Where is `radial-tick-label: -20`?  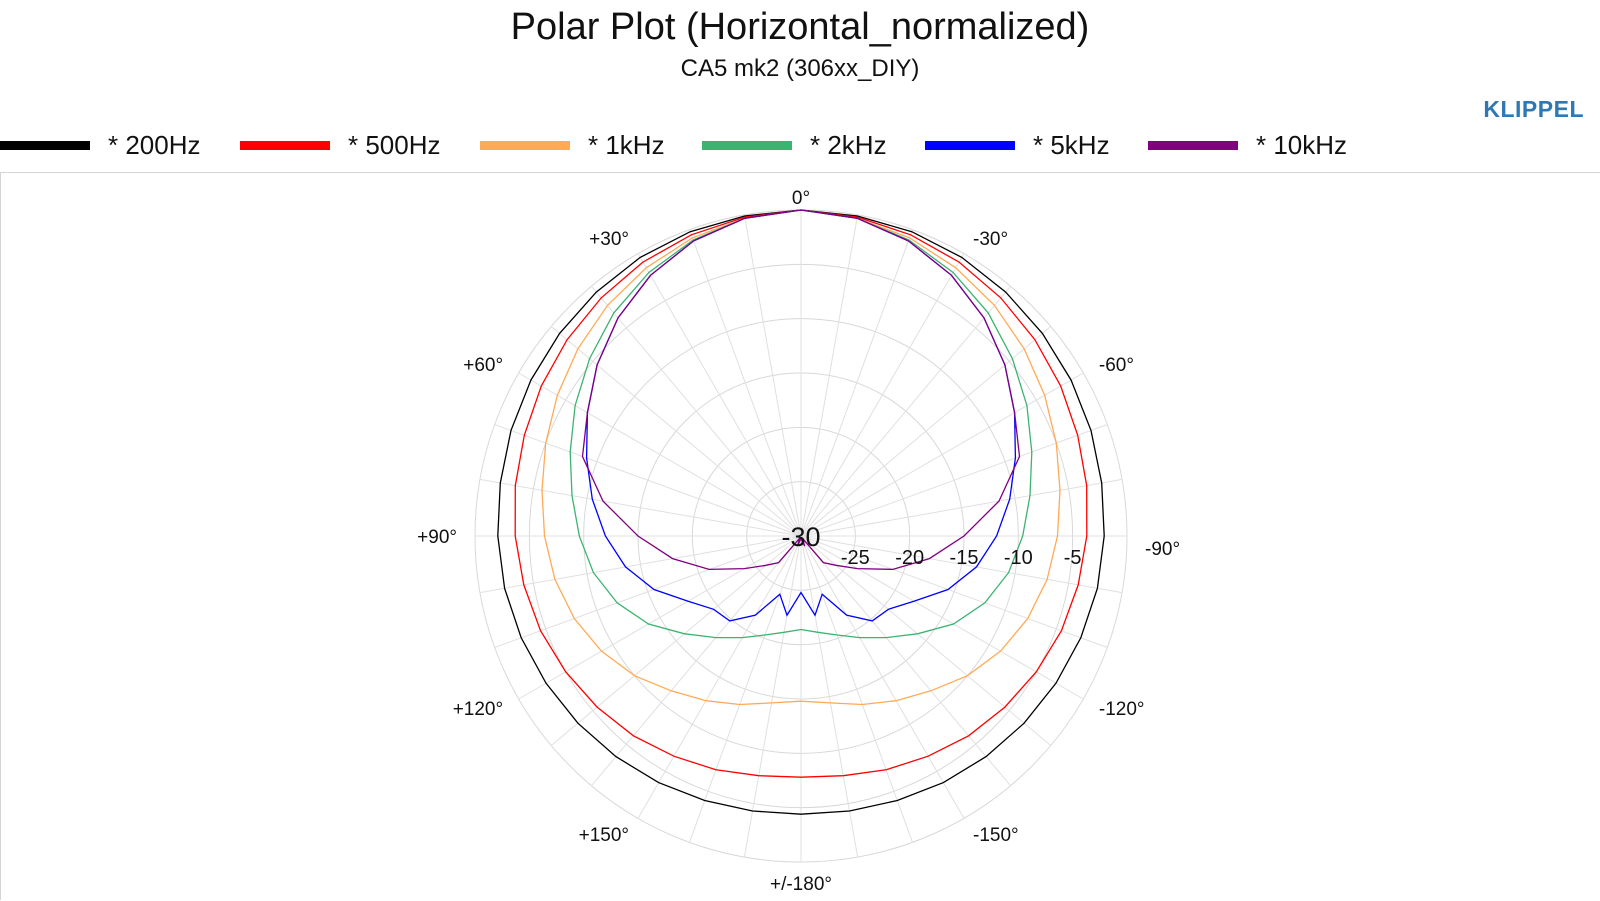
radial-tick-label: -20 is located at coordinates (909, 558).